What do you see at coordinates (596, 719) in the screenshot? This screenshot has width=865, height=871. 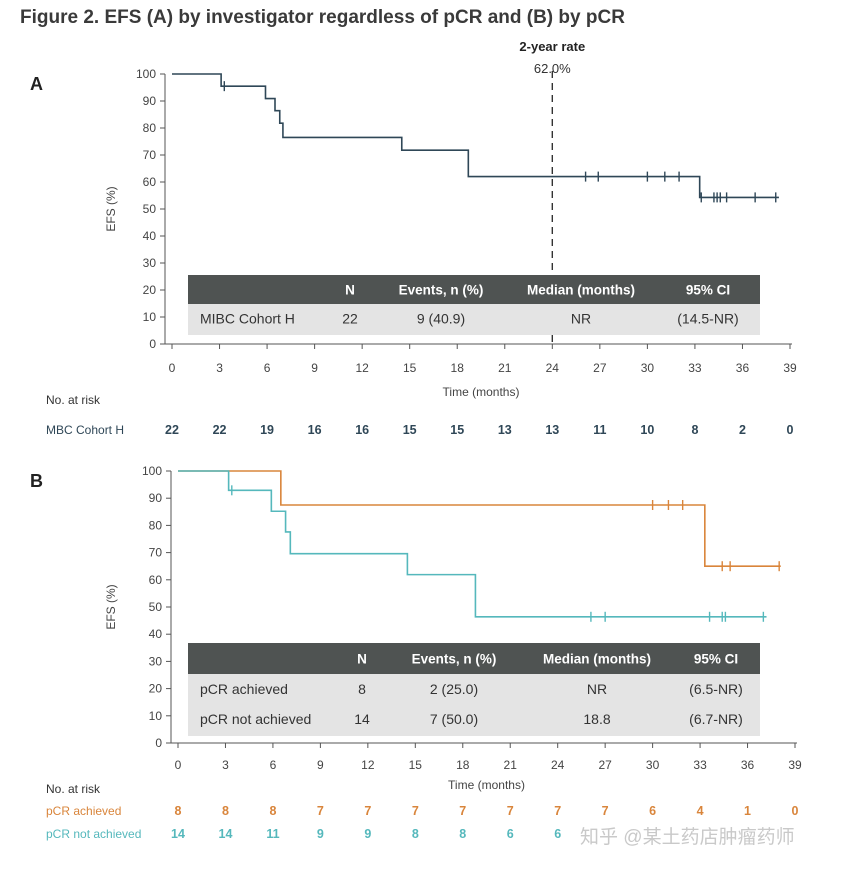 I see `panel-b-table-cell: 18.8` at bounding box center [596, 719].